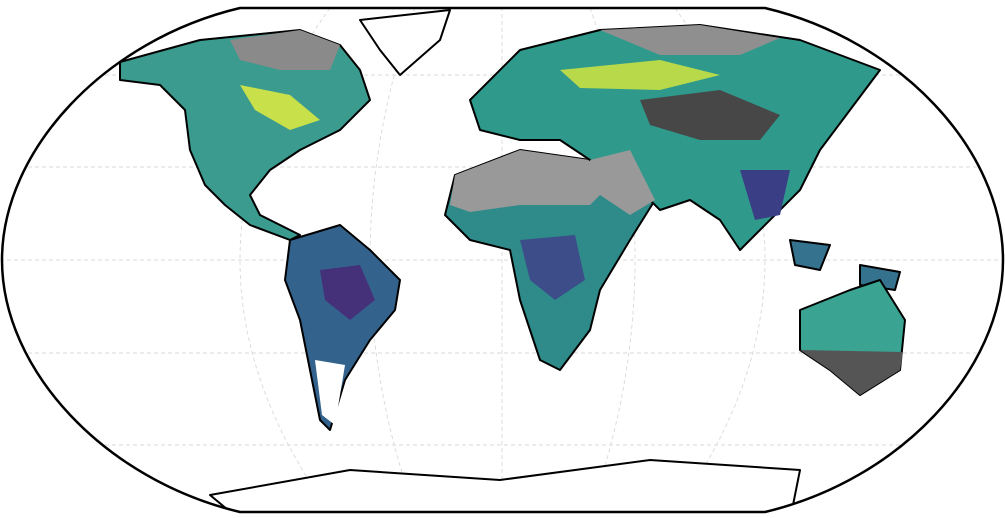 This screenshot has height=518, width=1005. Describe the element at coordinates (710, 115) in the screenshot. I see `central-asia` at that location.